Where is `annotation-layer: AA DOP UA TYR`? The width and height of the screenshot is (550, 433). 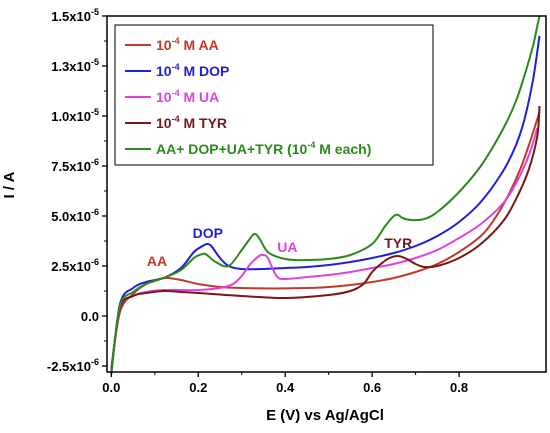 annotation-layer: AA DOP UA TYR is located at coordinates (279, 247).